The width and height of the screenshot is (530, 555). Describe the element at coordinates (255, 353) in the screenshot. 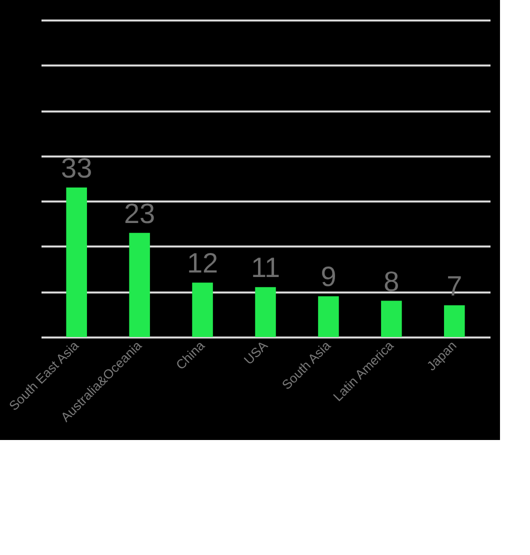

I see `x-tick-label: USA` at that location.